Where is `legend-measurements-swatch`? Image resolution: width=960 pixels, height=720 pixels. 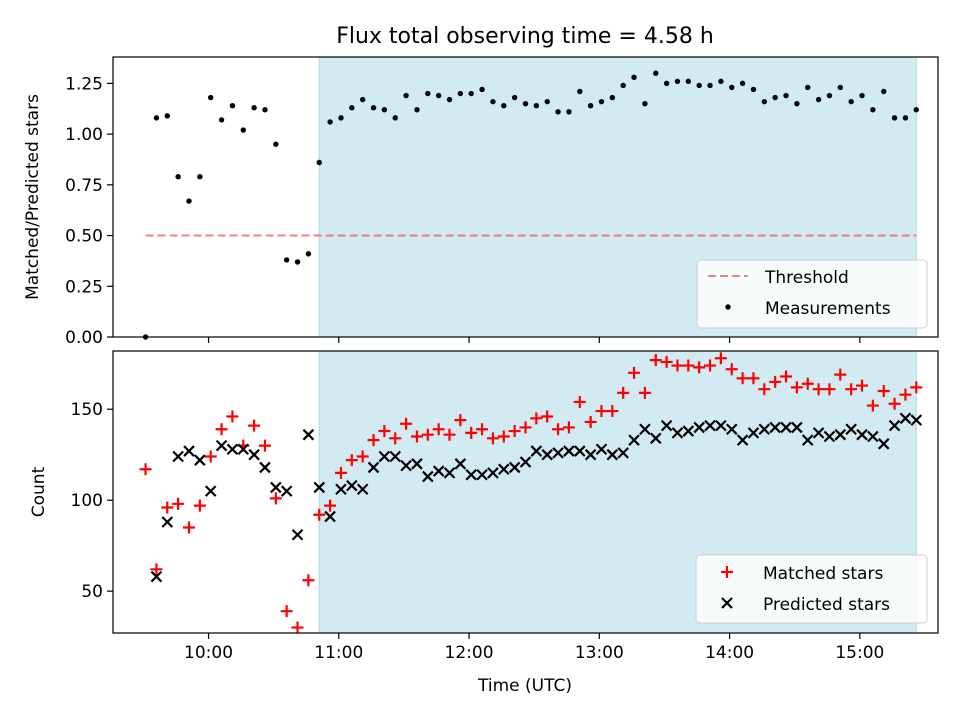
legend-measurements-swatch is located at coordinates (728, 307).